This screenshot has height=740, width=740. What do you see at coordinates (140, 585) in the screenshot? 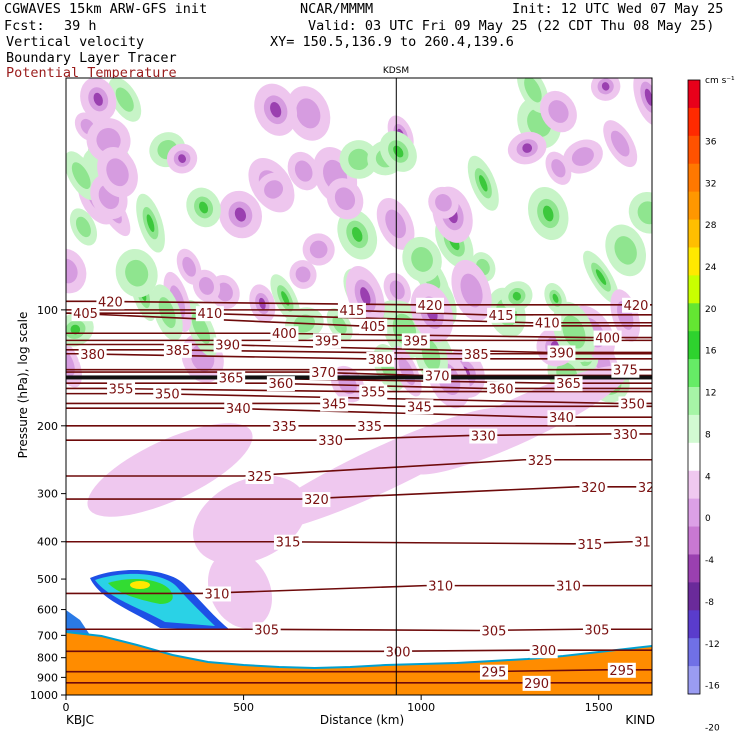
I see `tracer-peak` at bounding box center [140, 585].